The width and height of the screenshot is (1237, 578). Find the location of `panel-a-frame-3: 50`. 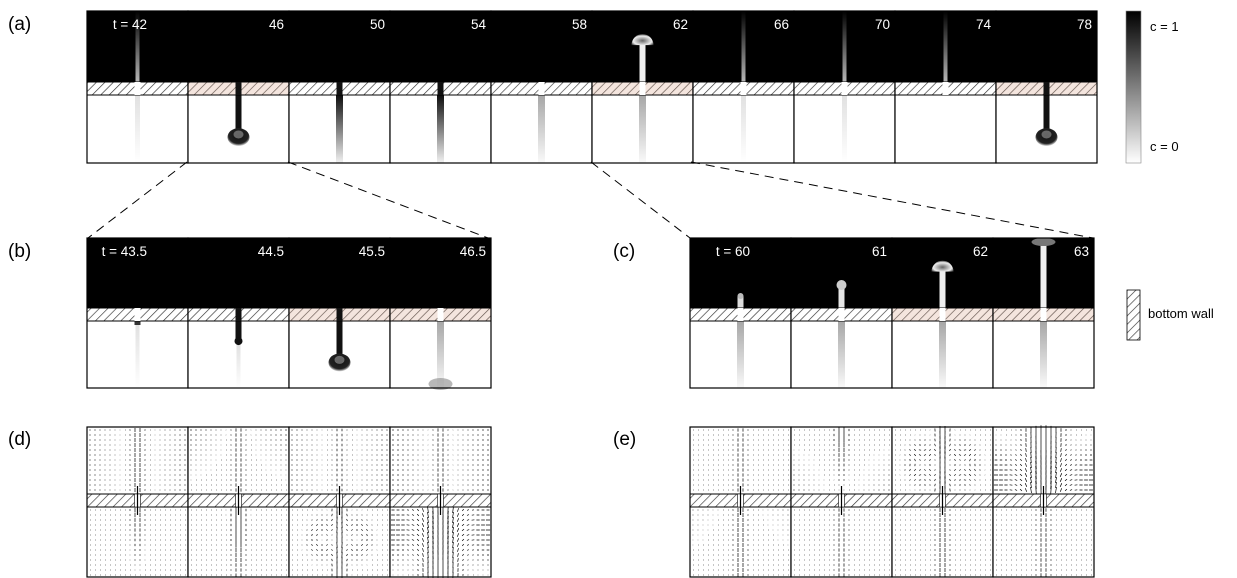

panel-a-frame-3: 50 is located at coordinates (339, 87).